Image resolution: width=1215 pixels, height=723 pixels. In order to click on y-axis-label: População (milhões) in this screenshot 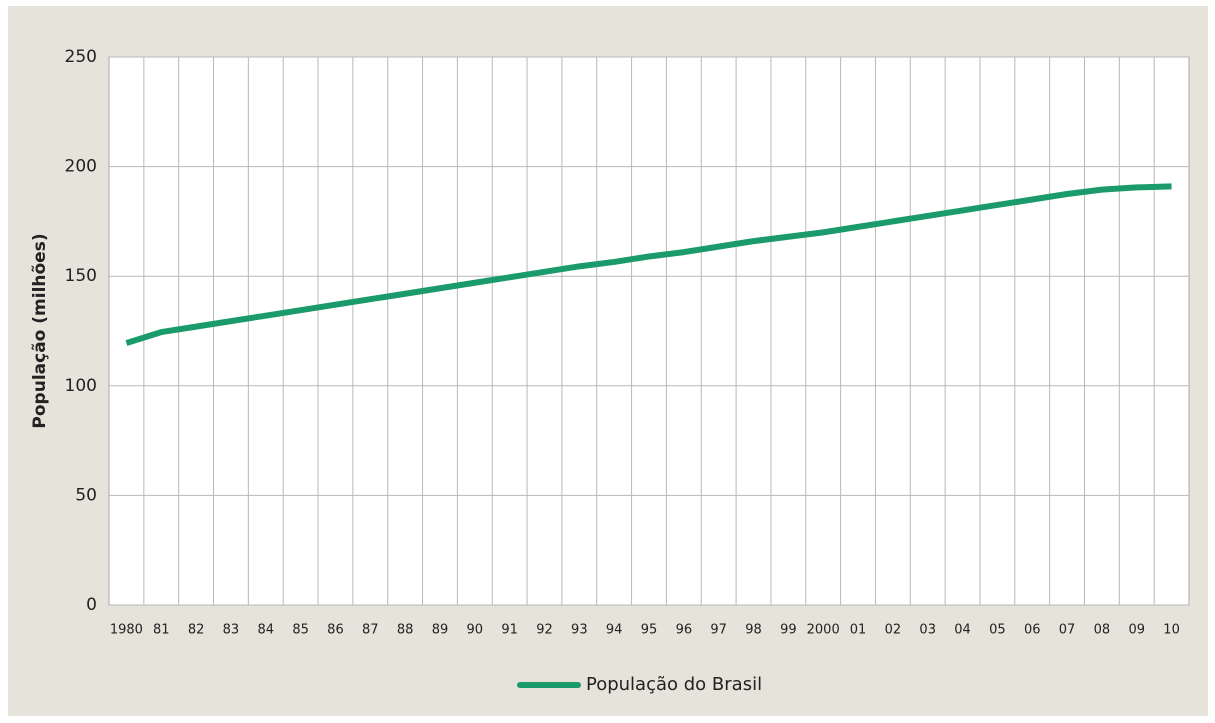, I will do `click(40, 330)`.